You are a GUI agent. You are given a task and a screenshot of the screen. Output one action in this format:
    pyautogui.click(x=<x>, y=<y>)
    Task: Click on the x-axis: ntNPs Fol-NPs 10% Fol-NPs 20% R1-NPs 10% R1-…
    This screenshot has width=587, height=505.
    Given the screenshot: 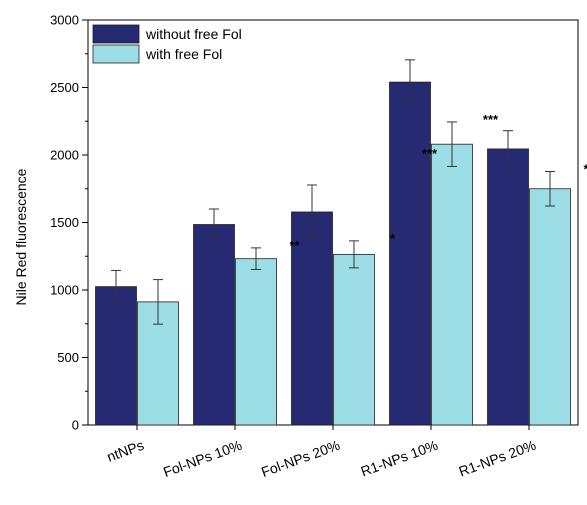 What is the action you would take?
    pyautogui.click(x=321, y=452)
    